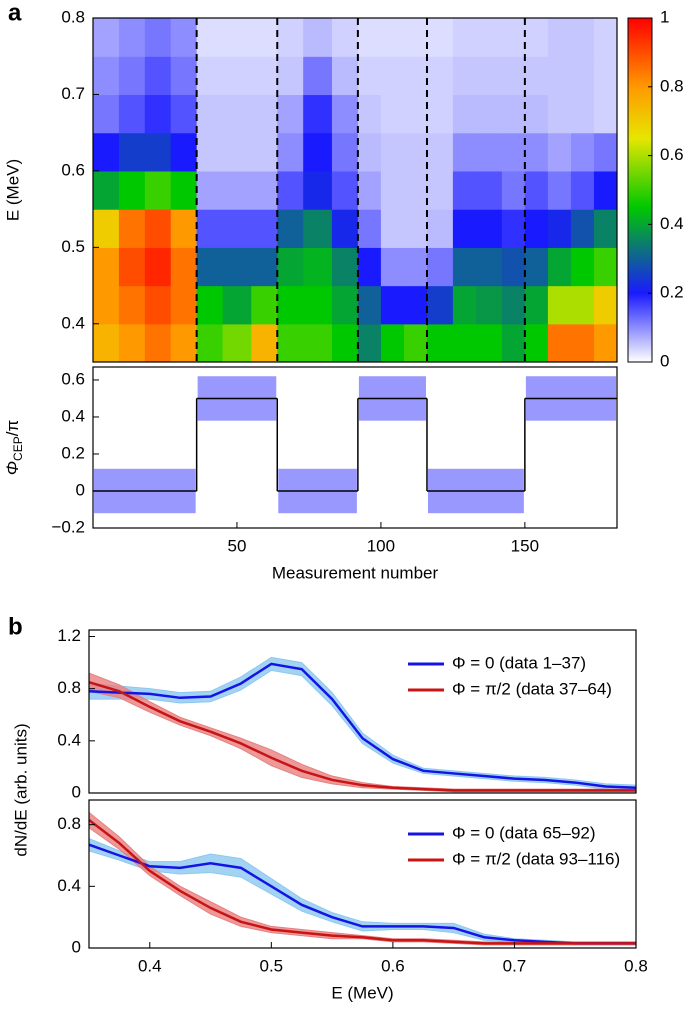 Image resolution: width=685 pixels, height=1015 pixels. Describe the element at coordinates (14, 447) in the screenshot. I see `y-axis-label: ΦCEP/π` at that location.